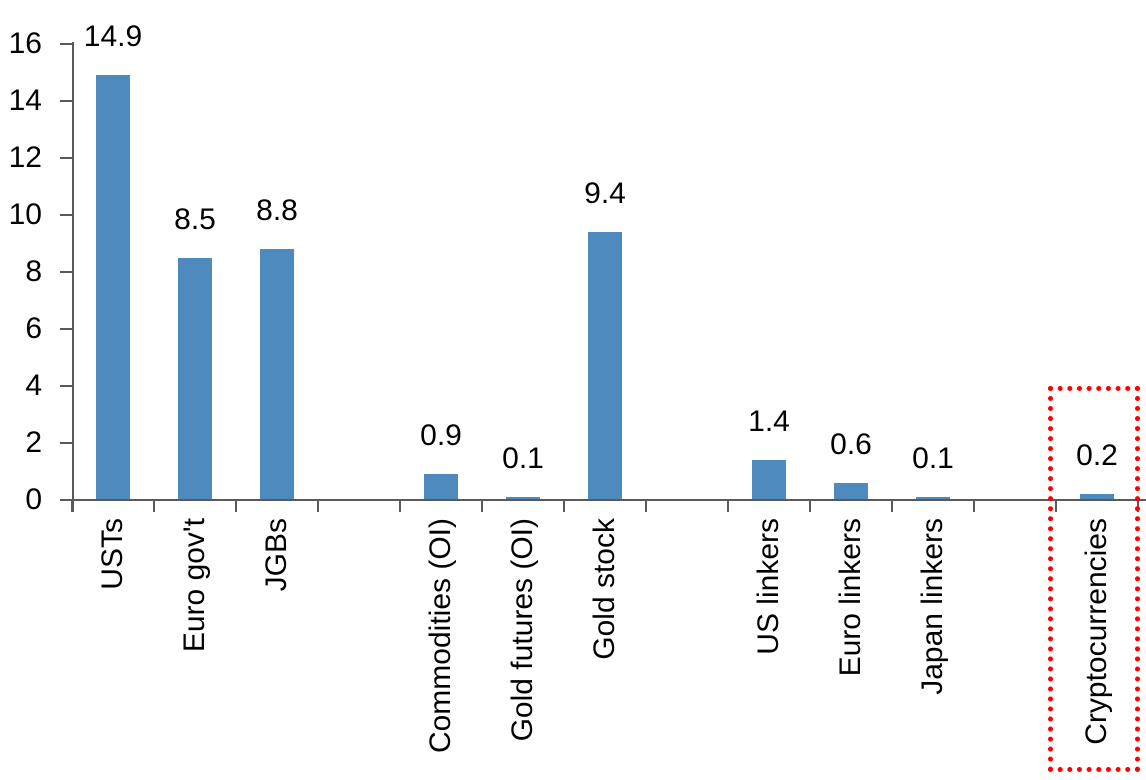  What do you see at coordinates (769, 421) in the screenshot?
I see `bar-value-label: 1.4` at bounding box center [769, 421].